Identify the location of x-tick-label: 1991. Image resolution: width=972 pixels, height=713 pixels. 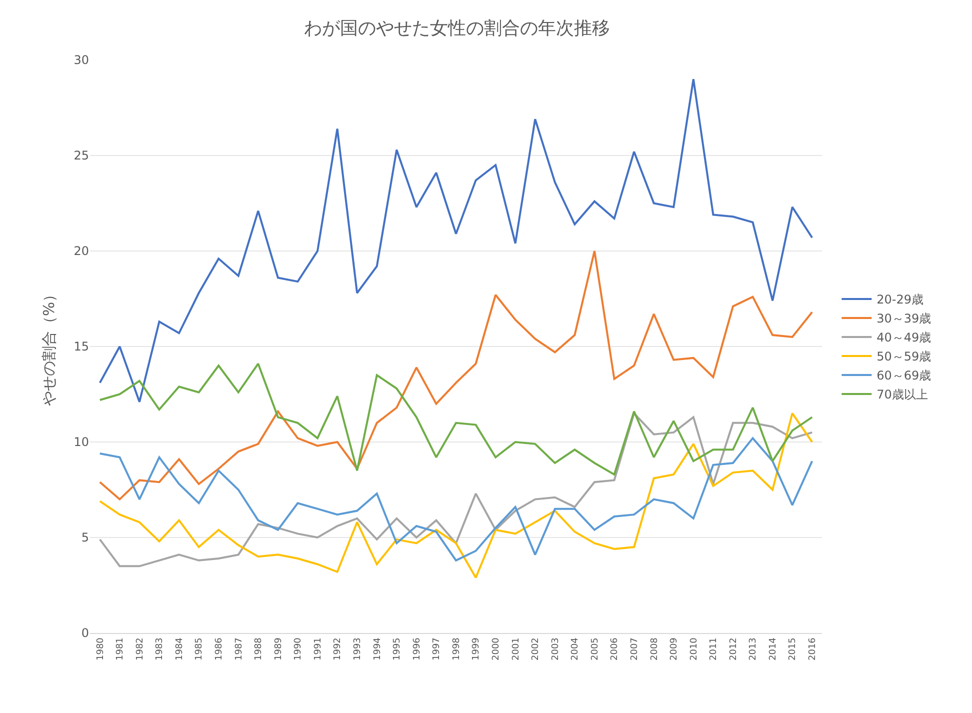
(318, 649).